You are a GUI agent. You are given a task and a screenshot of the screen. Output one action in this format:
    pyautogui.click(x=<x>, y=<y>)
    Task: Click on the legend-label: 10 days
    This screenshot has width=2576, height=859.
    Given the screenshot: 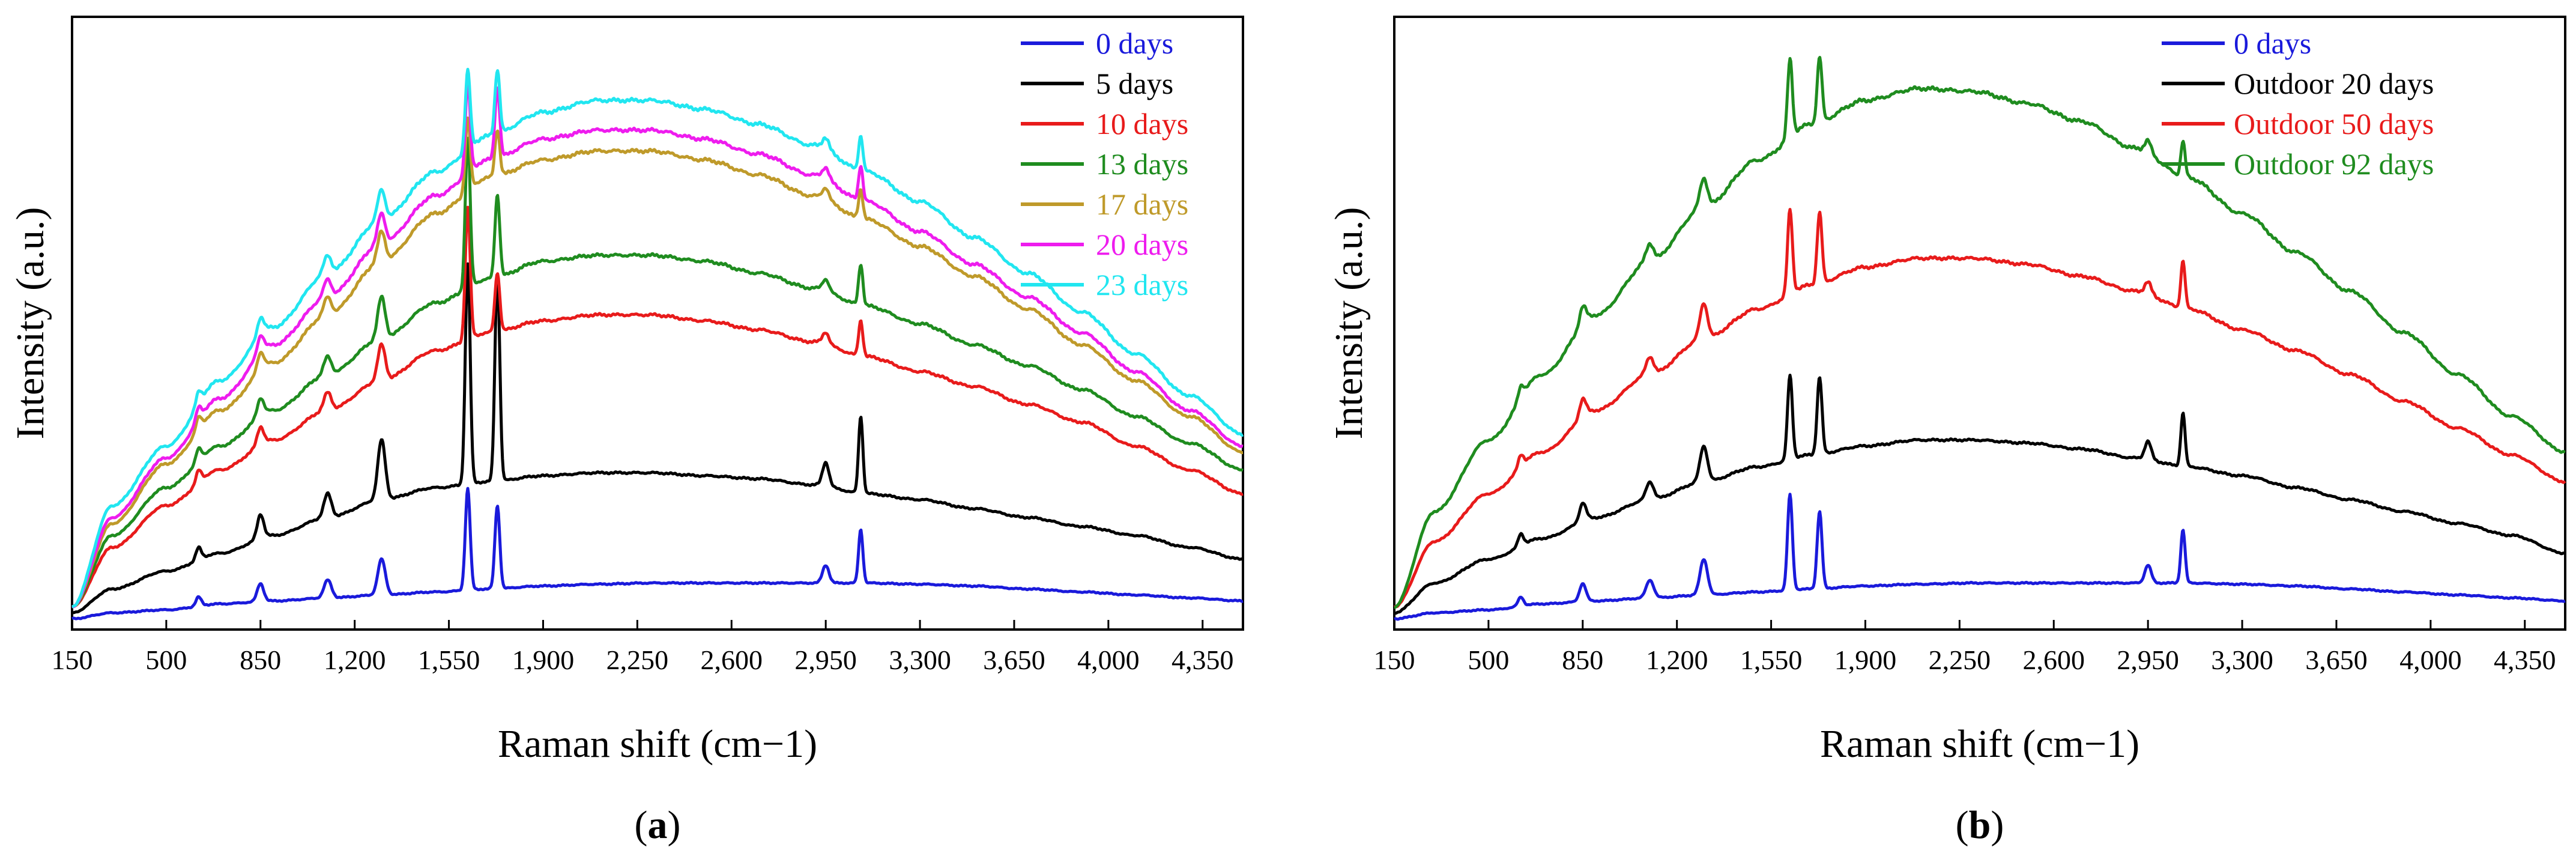 What is the action you would take?
    pyautogui.click(x=1142, y=124)
    